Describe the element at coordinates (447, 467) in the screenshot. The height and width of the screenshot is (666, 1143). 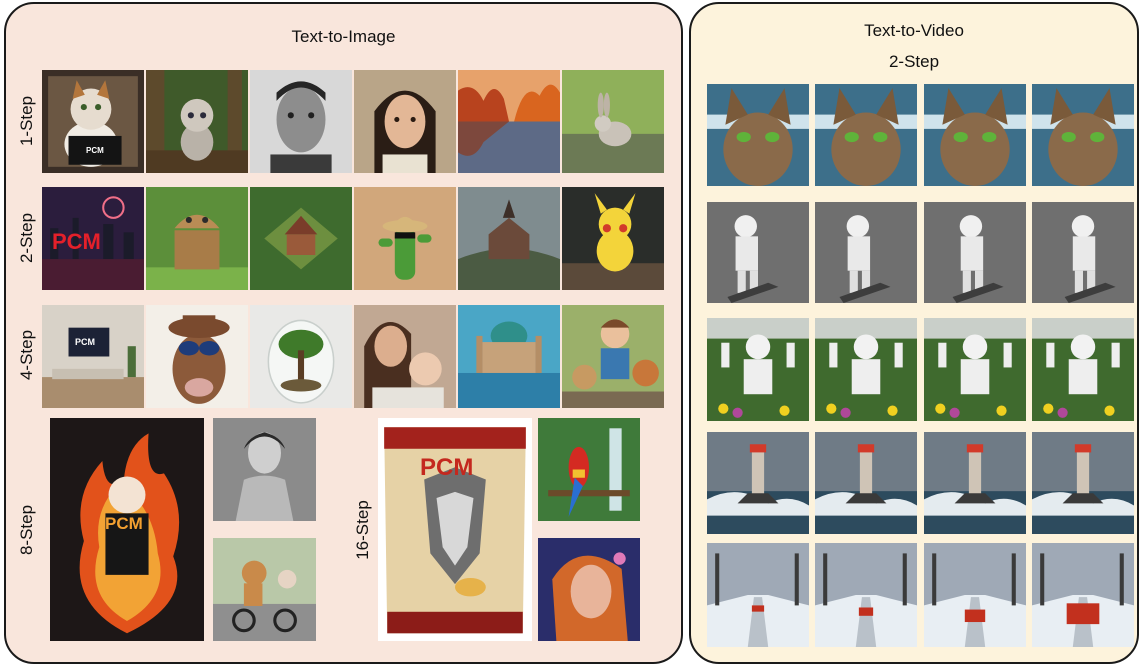
I see `bag-logo-text: PCM` at that location.